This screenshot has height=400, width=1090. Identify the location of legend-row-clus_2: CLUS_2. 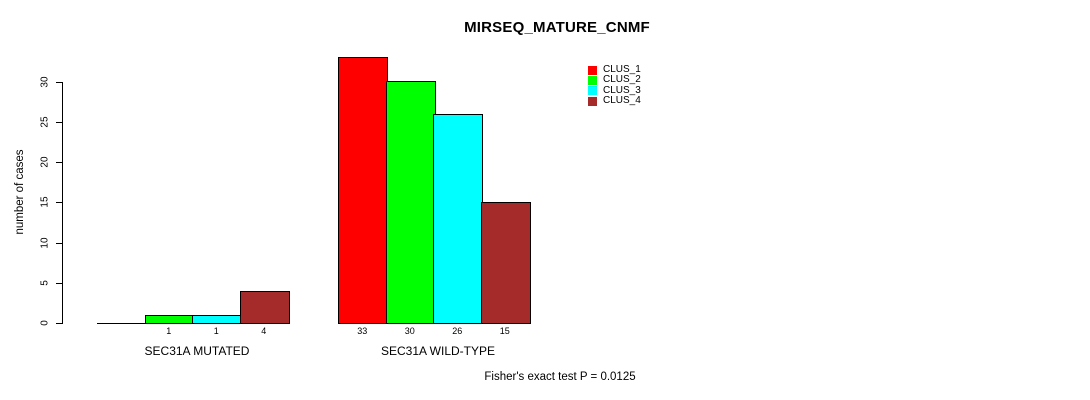
(614, 80).